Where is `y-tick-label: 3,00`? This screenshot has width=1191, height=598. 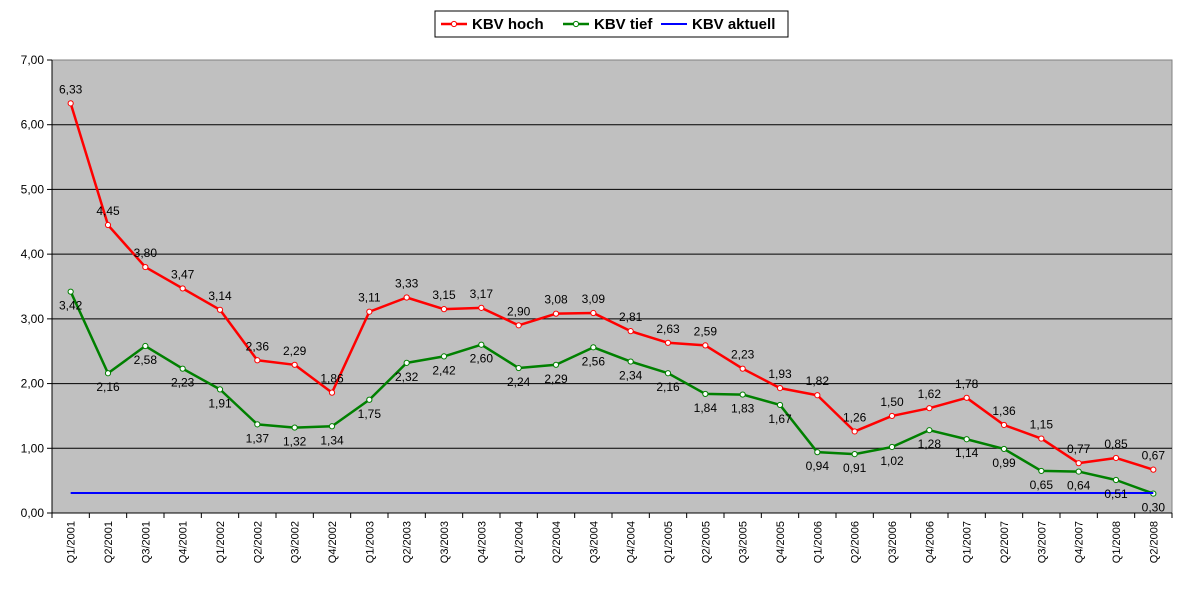 y-tick-label: 3,00 is located at coordinates (33, 319).